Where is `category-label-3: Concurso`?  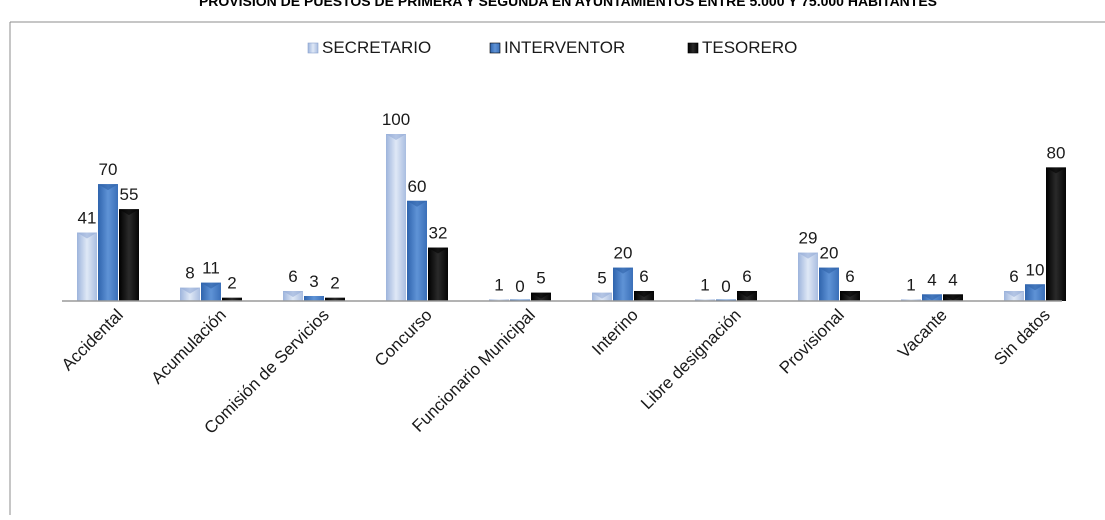
category-label-3: Concurso is located at coordinates (403, 337).